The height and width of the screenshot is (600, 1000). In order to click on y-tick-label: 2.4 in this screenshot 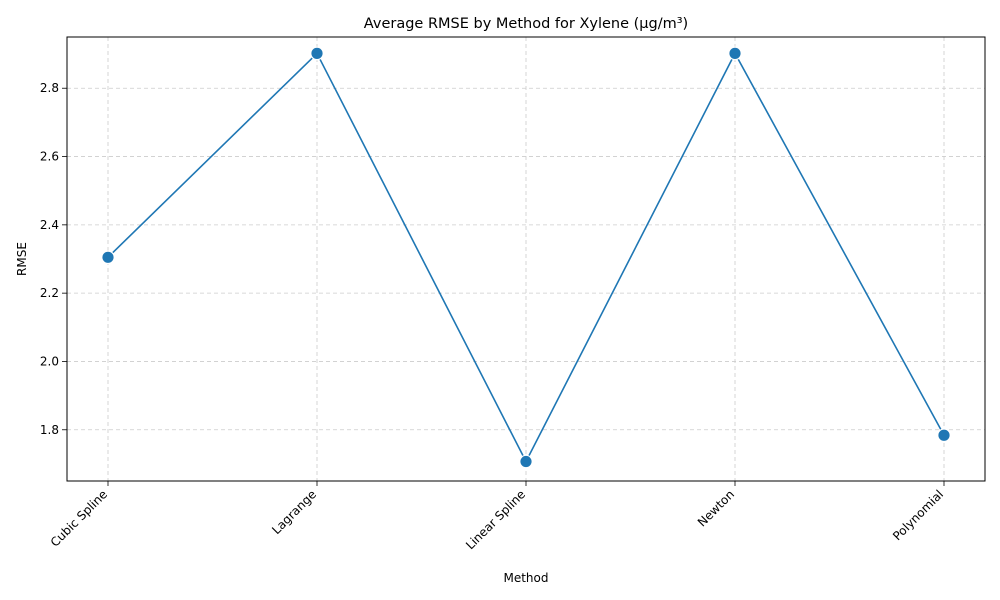, I will do `click(49, 225)`.